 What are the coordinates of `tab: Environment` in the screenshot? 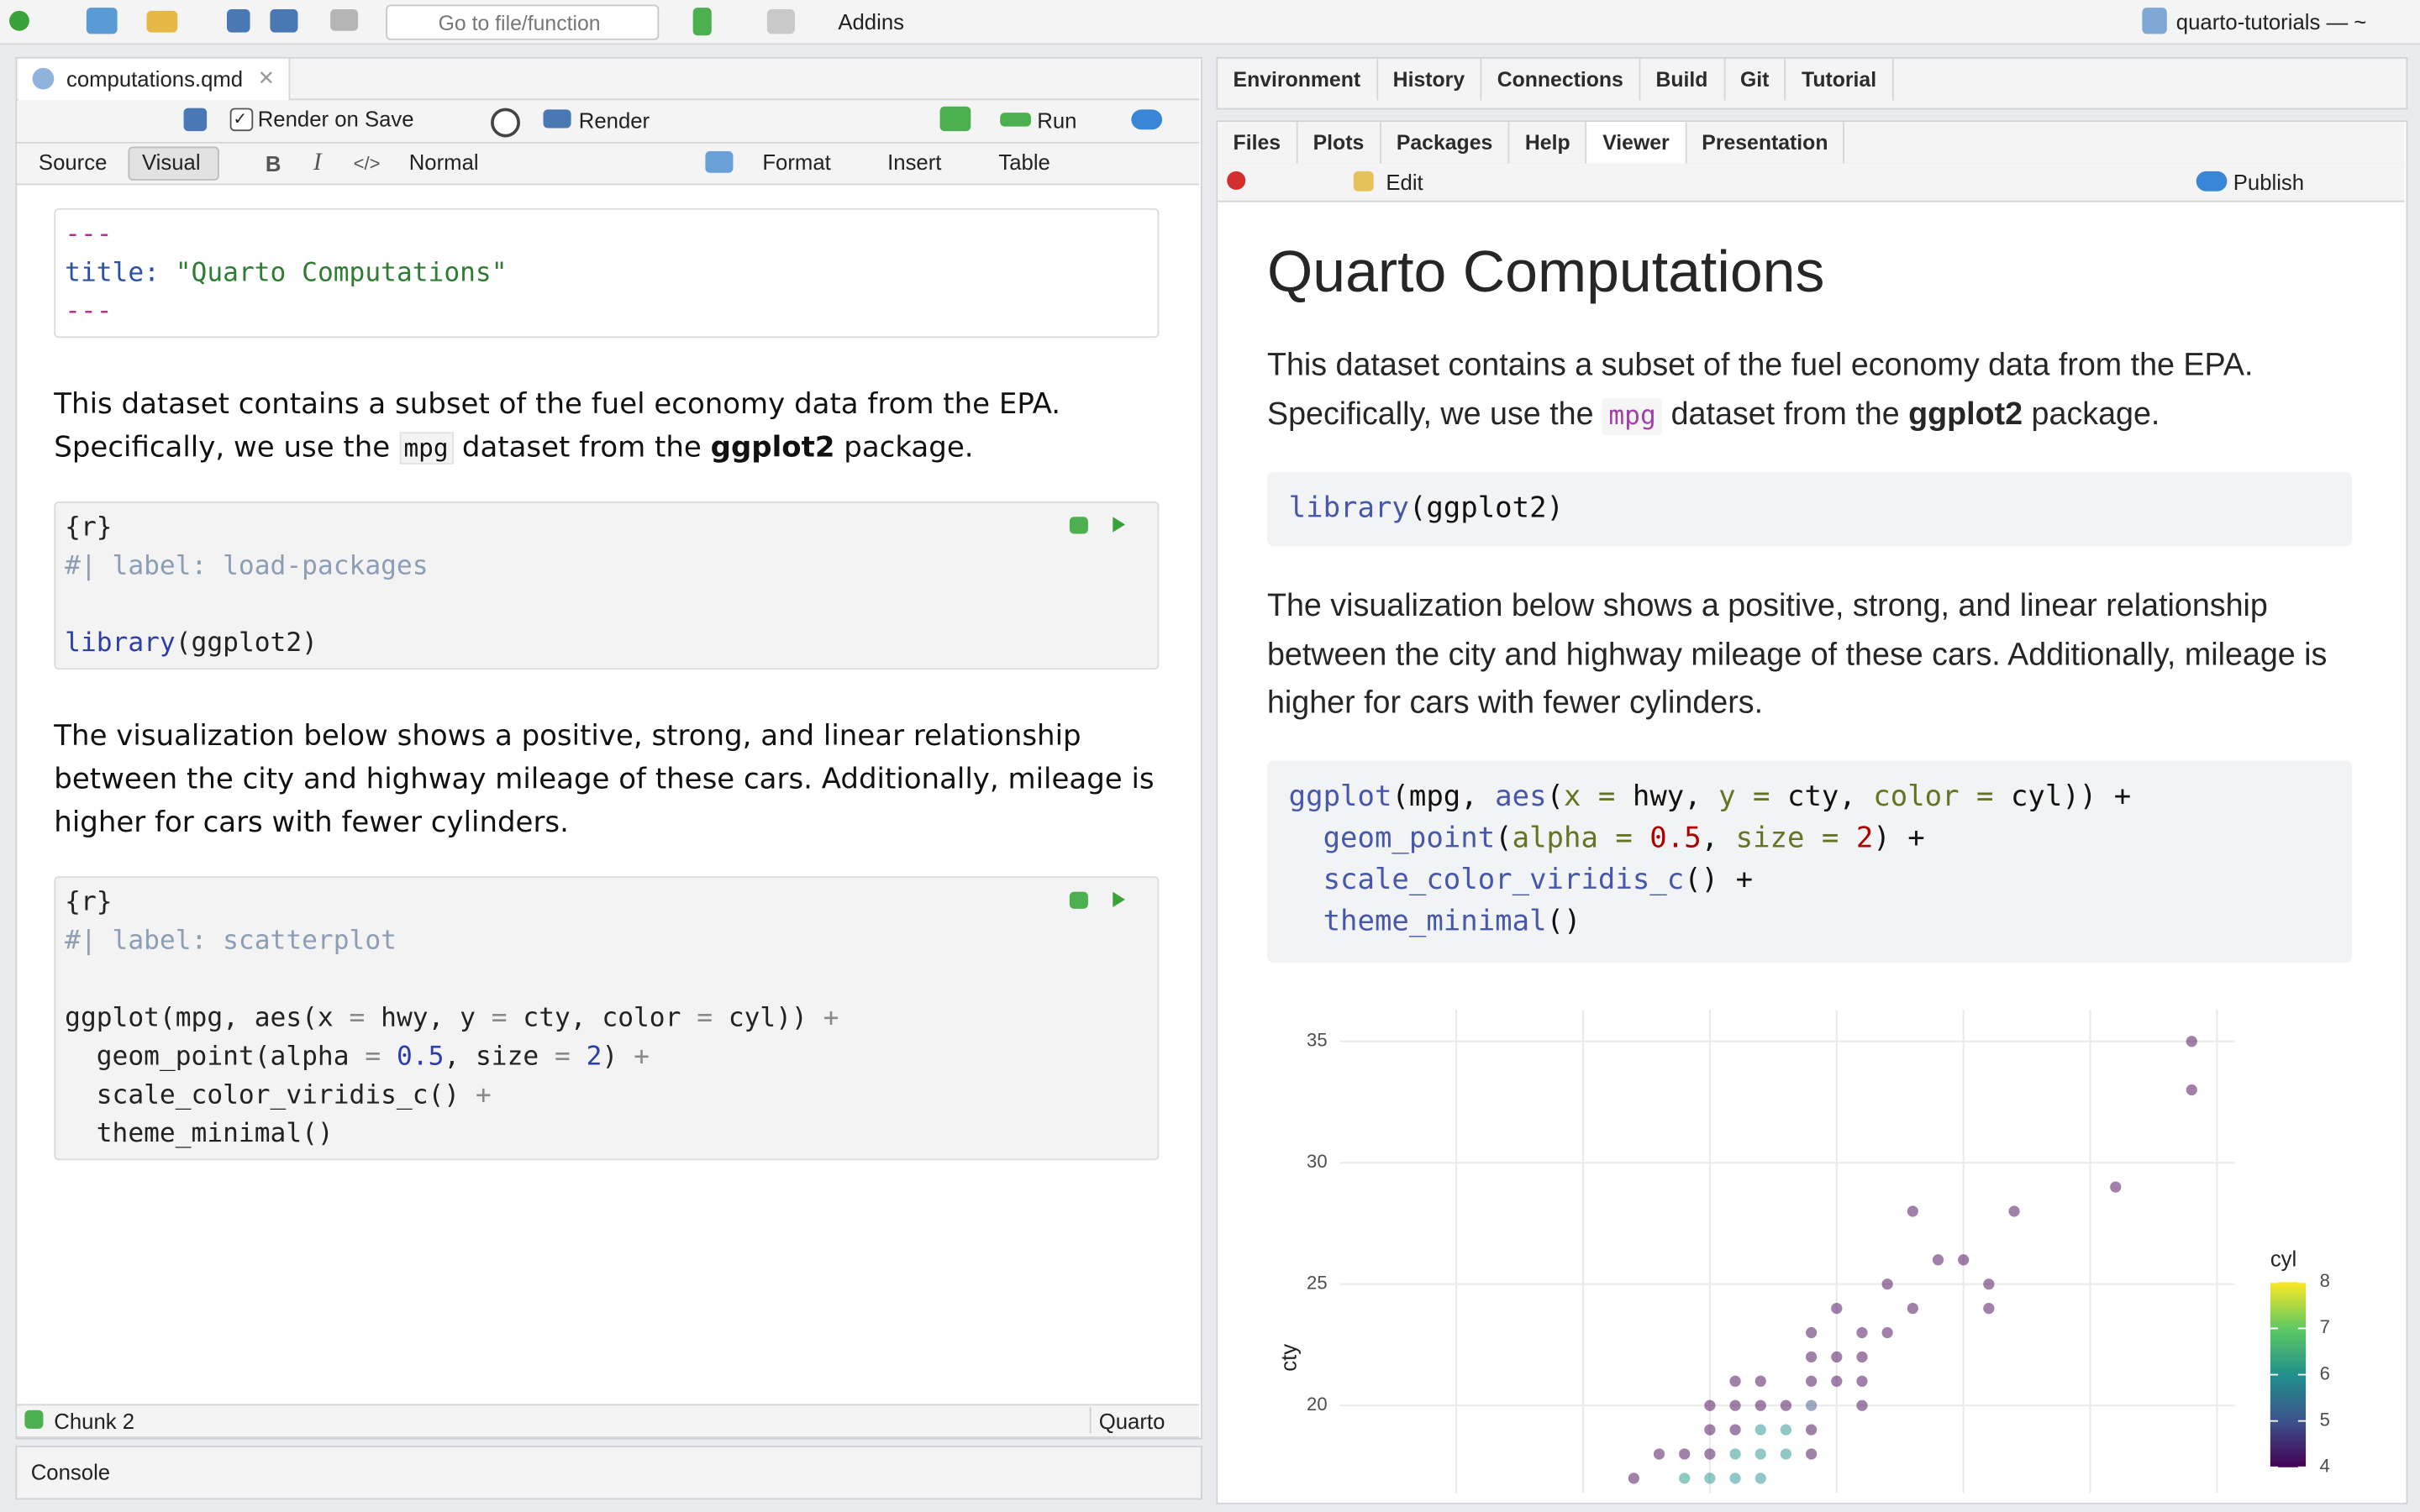 It's located at (1298, 79).